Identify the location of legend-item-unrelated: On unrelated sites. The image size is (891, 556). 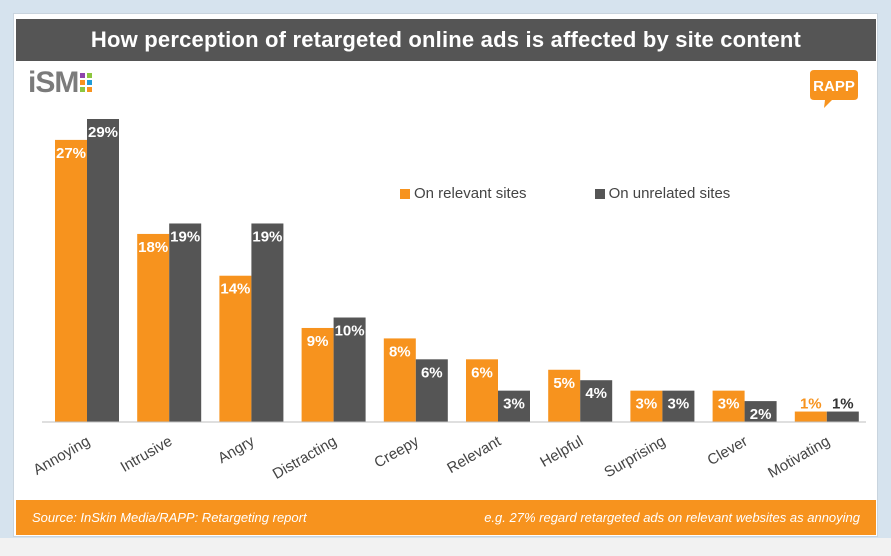
(662, 193).